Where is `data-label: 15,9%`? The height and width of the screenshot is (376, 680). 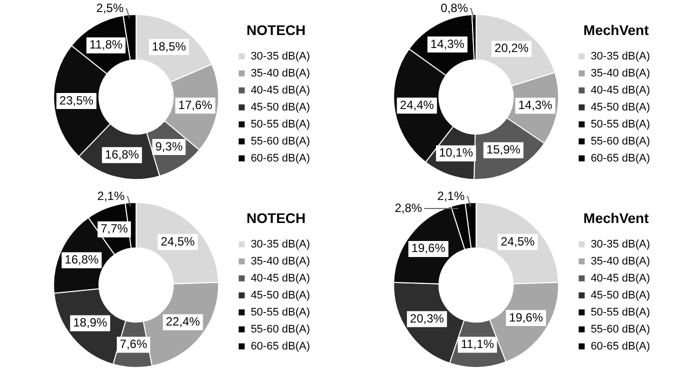 data-label: 15,9% is located at coordinates (503, 149).